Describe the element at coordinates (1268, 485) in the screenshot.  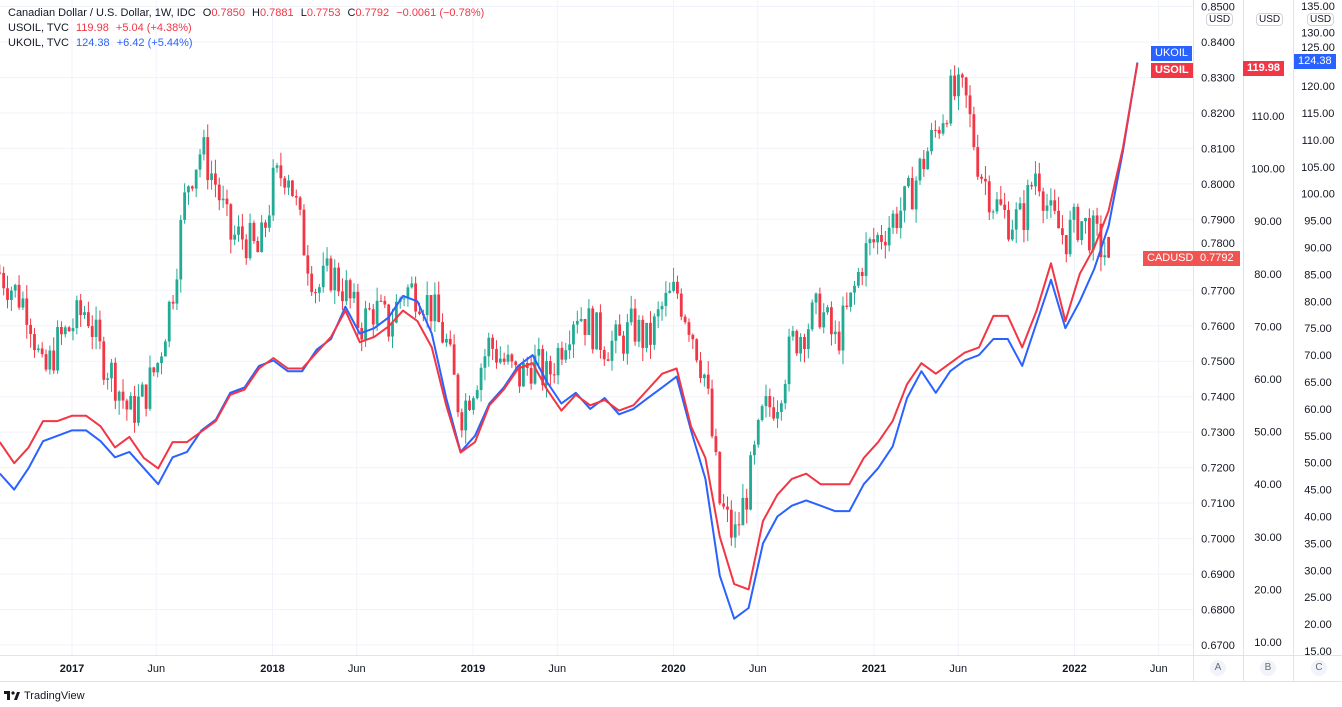
I see `axis-b-tick-label: 40.00` at that location.